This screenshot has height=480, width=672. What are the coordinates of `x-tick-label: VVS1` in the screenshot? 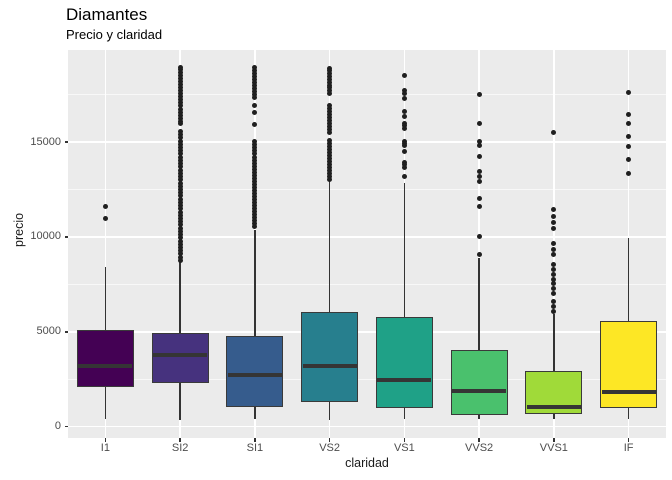 It's located at (553, 448).